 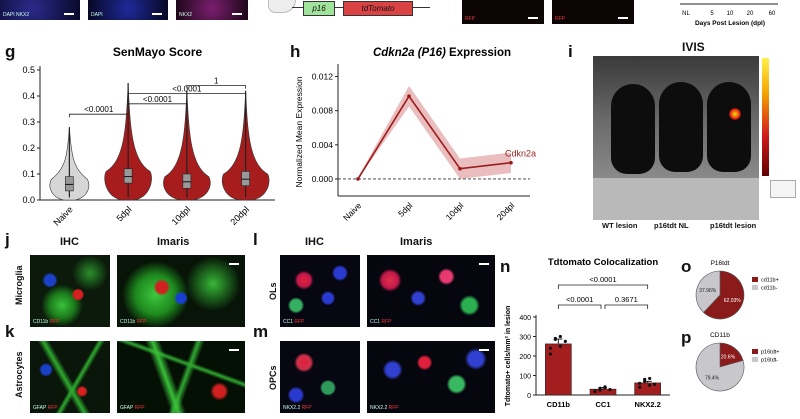 I want to click on ivis-image, so click(x=676, y=138).